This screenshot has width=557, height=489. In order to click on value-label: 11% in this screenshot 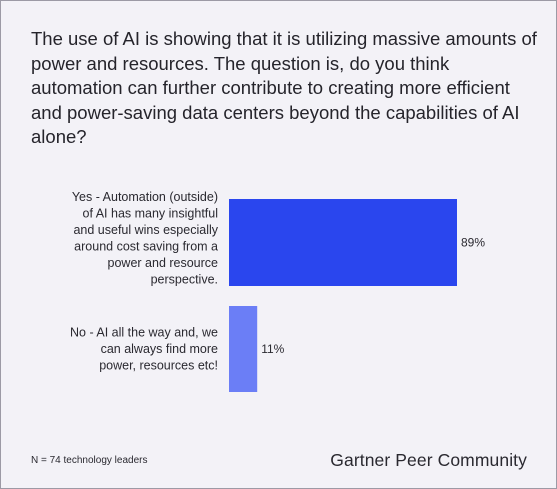, I will do `click(272, 349)`.